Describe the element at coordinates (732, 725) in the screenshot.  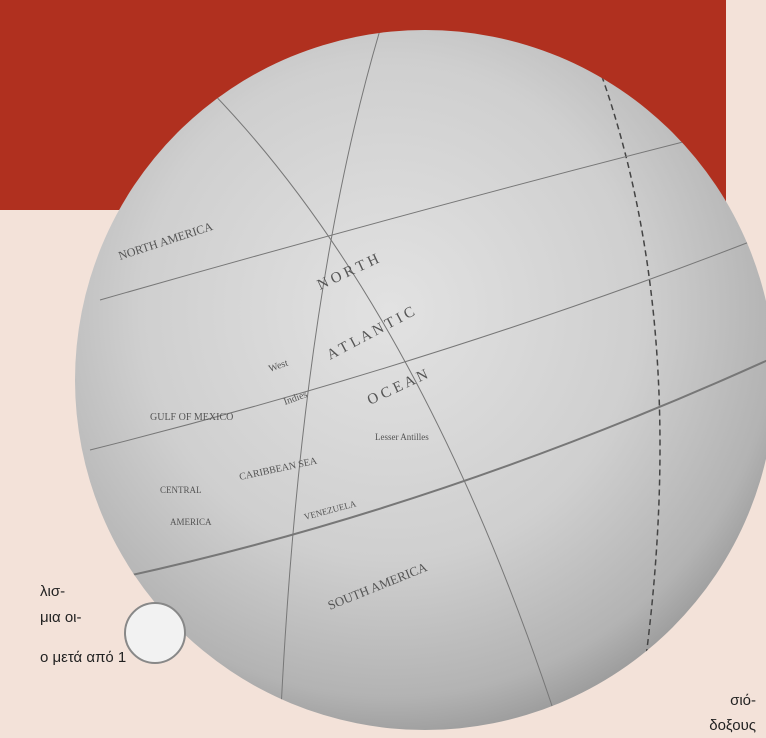
I see `text-line: δοξους` at that location.